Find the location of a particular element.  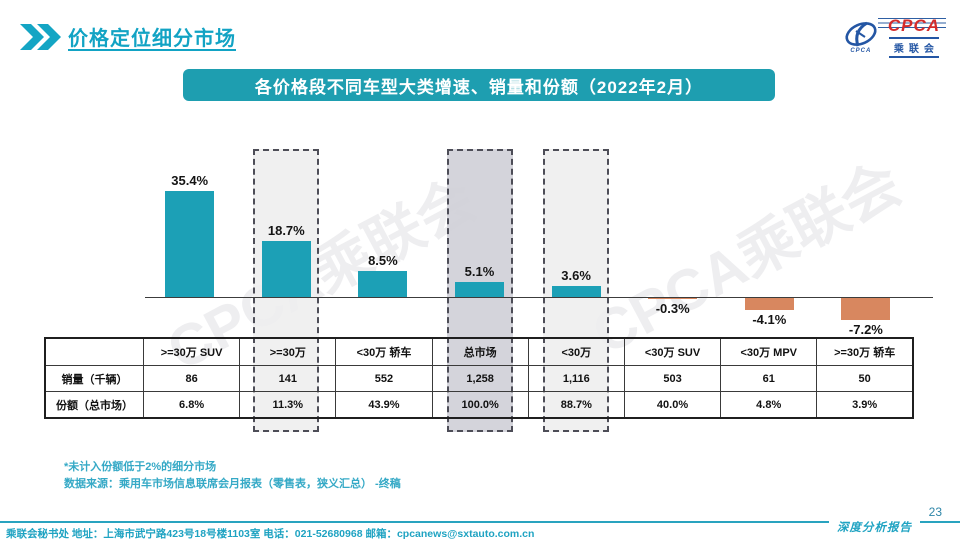

table-cell: 61 is located at coordinates (769, 378).